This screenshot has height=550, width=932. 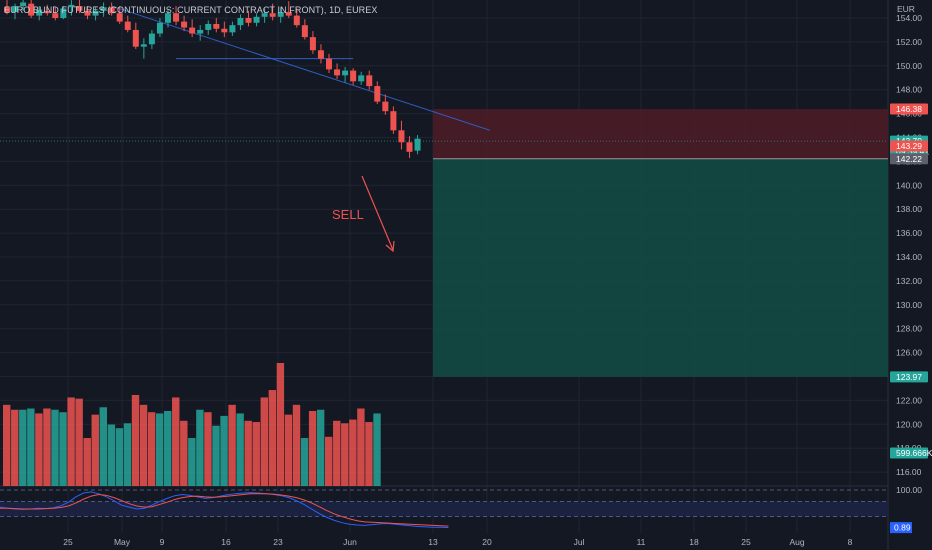 I want to click on trendlines, so click(x=301, y=68).